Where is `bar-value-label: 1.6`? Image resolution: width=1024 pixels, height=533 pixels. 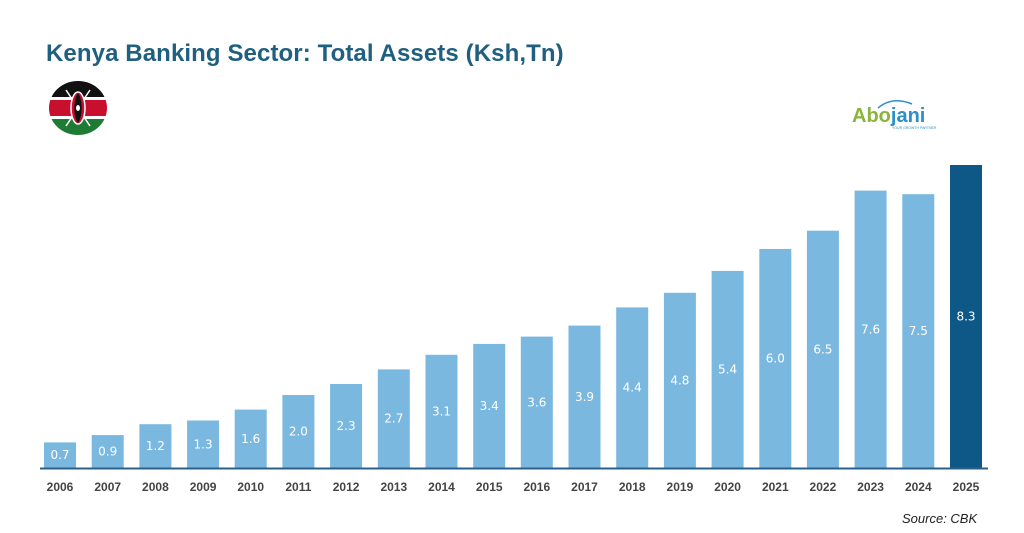 bar-value-label: 1.6 is located at coordinates (250, 439).